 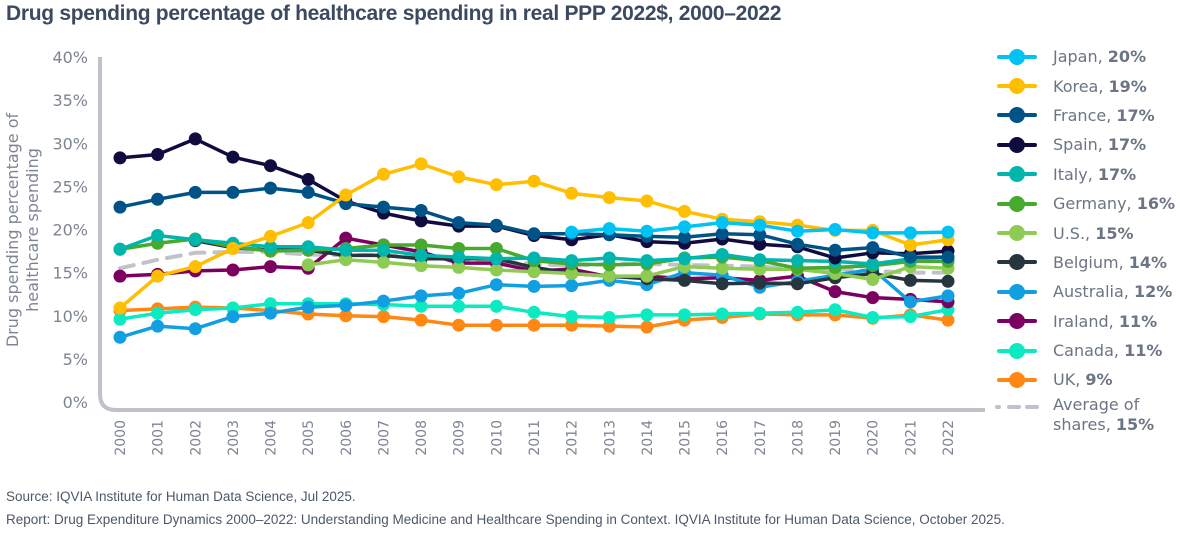 I want to click on legend-label: Korea, 19%, so click(x=1100, y=86).